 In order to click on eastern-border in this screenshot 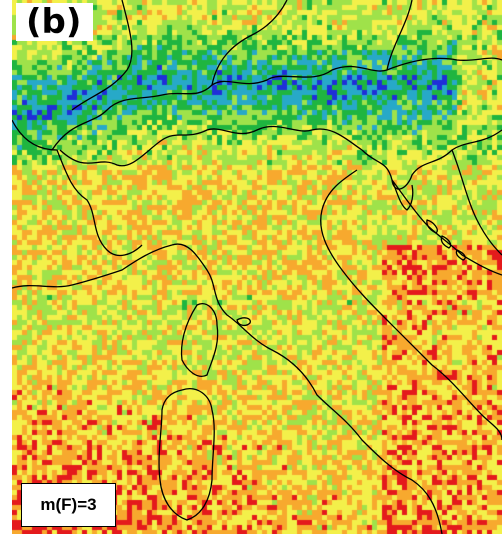, I will do `click(431, 159)`.